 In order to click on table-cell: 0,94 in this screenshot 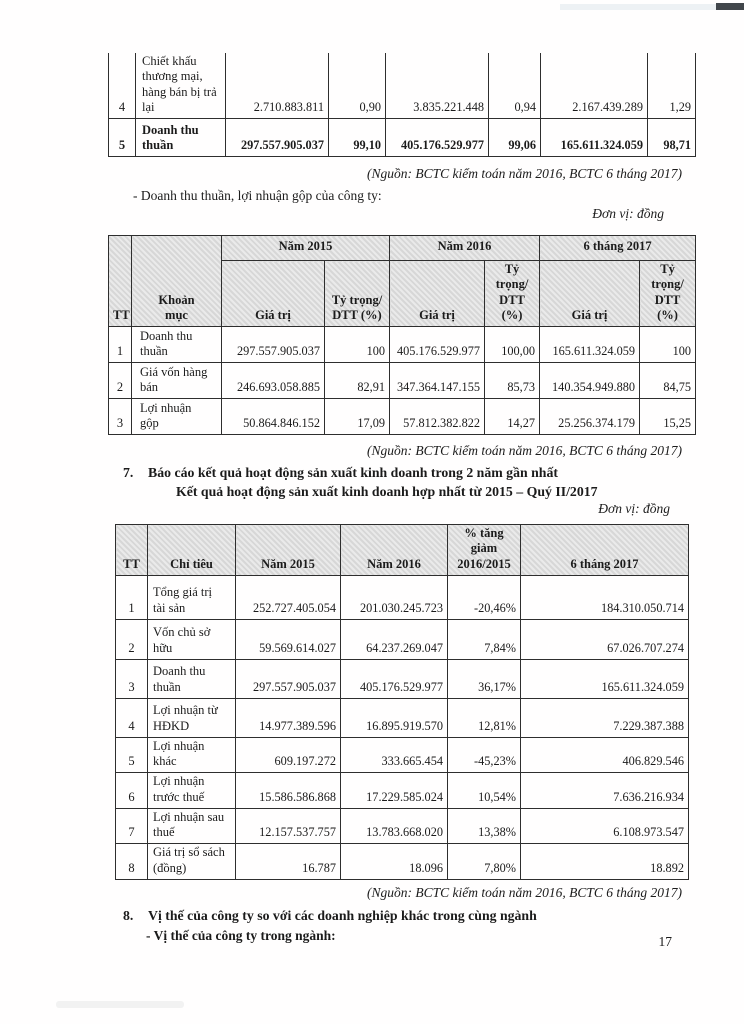, I will do `click(514, 86)`.